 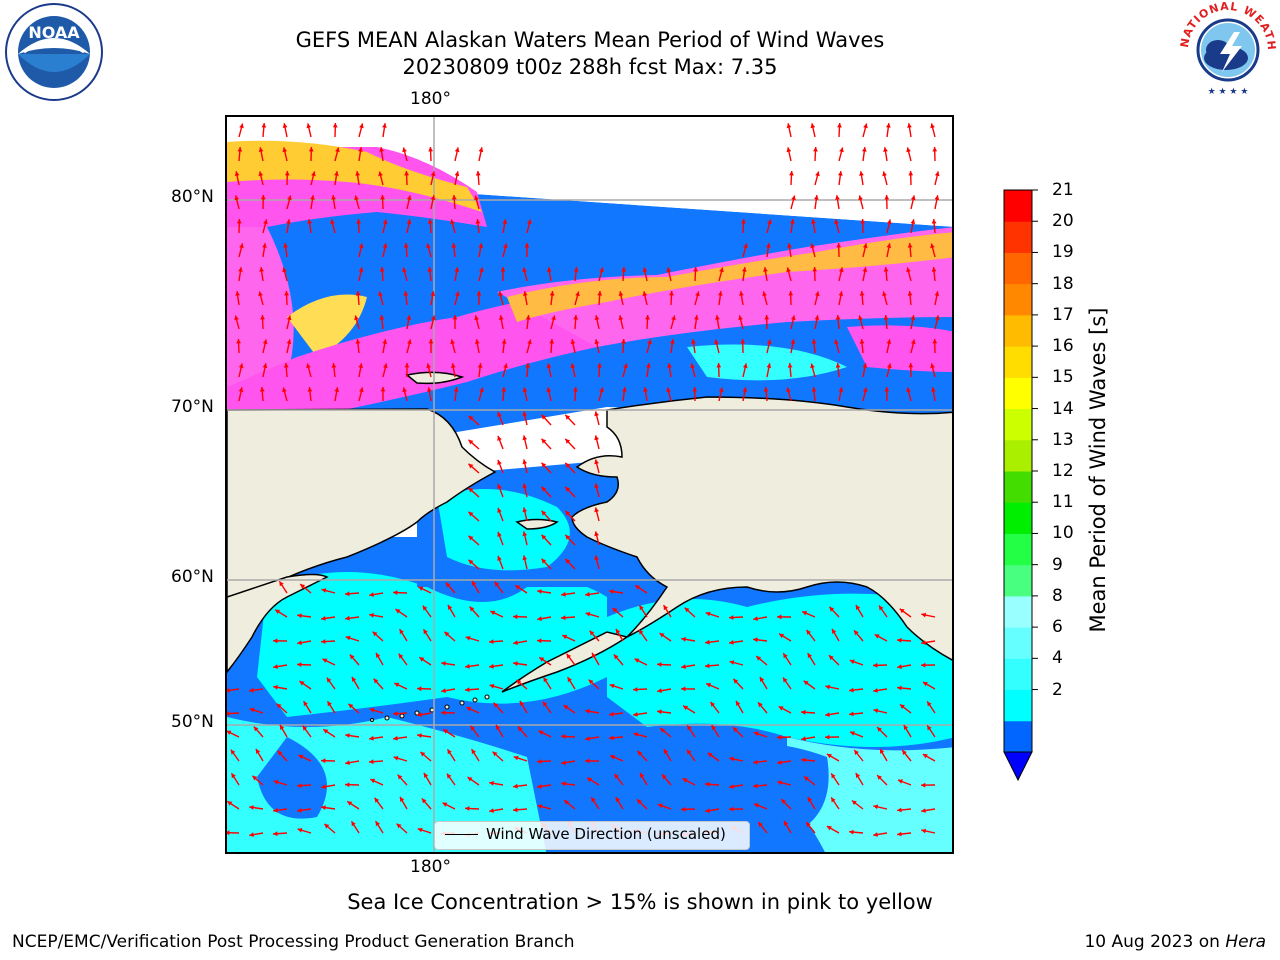 I want to click on map-legend: Wind Wave Direction (unscaled), so click(x=592, y=835).